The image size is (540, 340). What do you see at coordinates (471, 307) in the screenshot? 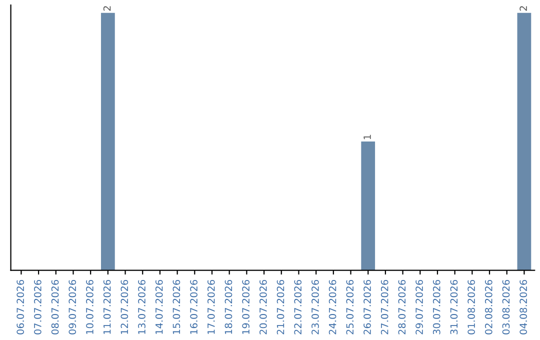
I see `x-tick-label: 01.08.2026` at bounding box center [471, 307].